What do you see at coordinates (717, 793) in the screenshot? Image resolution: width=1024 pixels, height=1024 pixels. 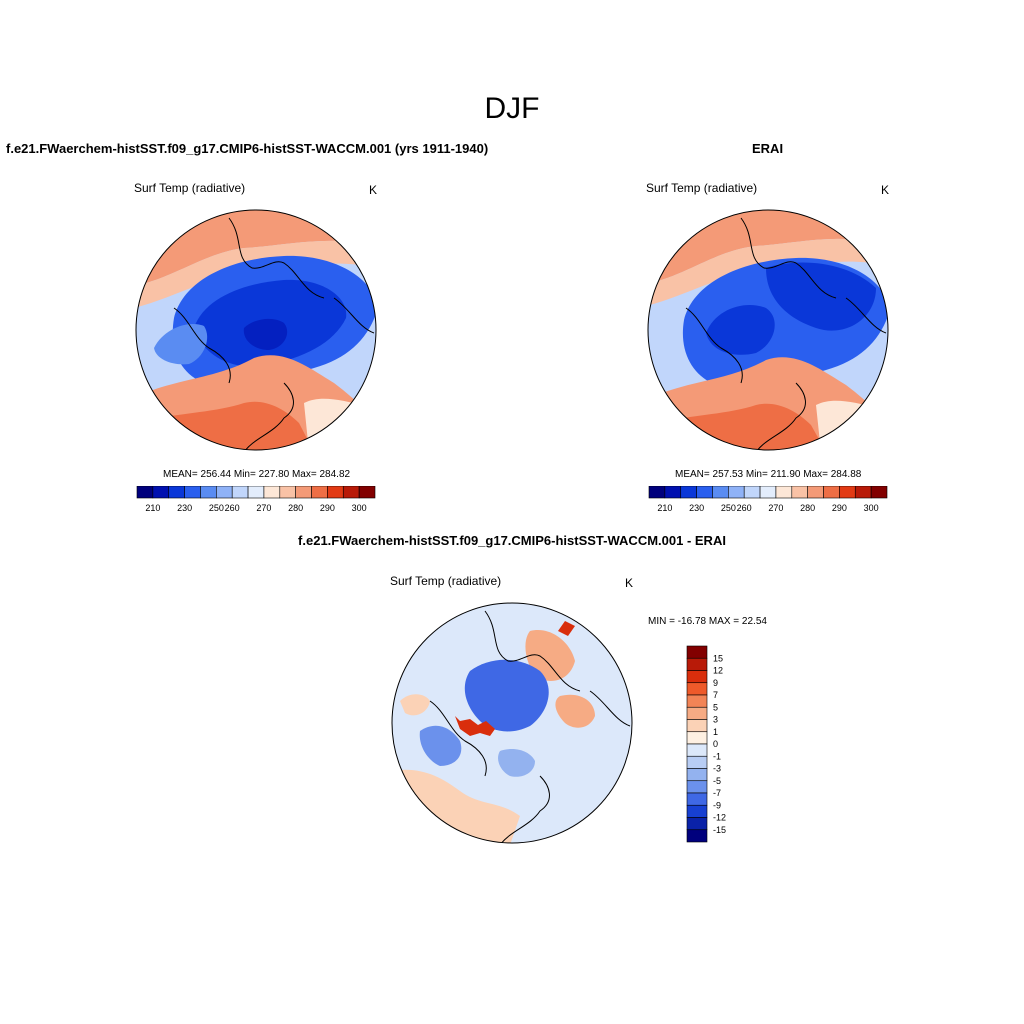 I see `diff-colorbar-tick-label: -7` at bounding box center [717, 793].